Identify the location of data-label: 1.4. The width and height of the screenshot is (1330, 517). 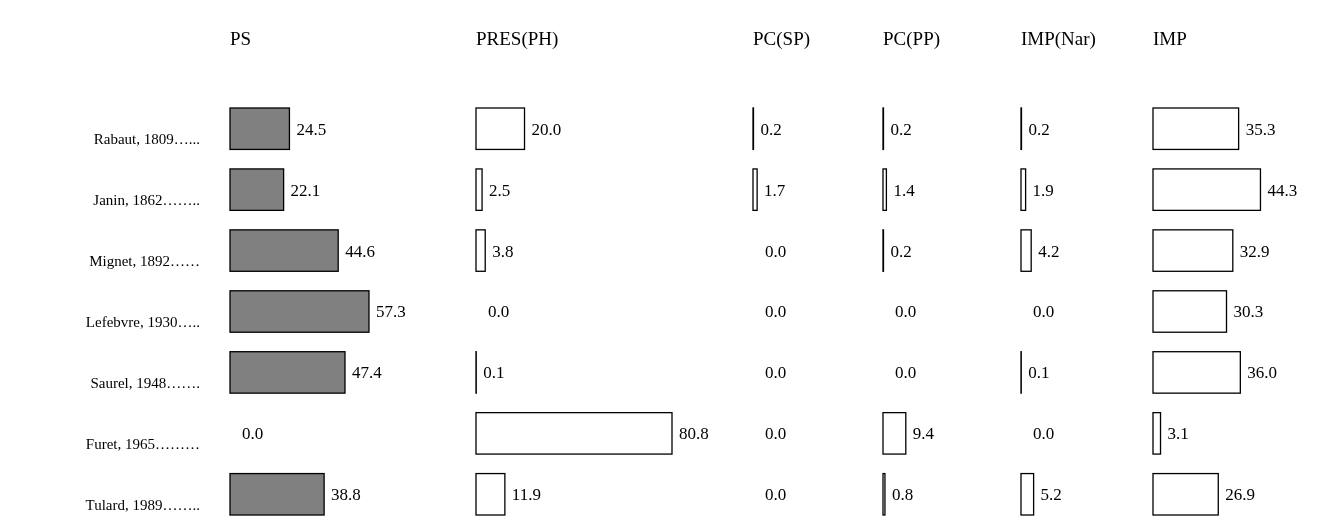
(904, 190).